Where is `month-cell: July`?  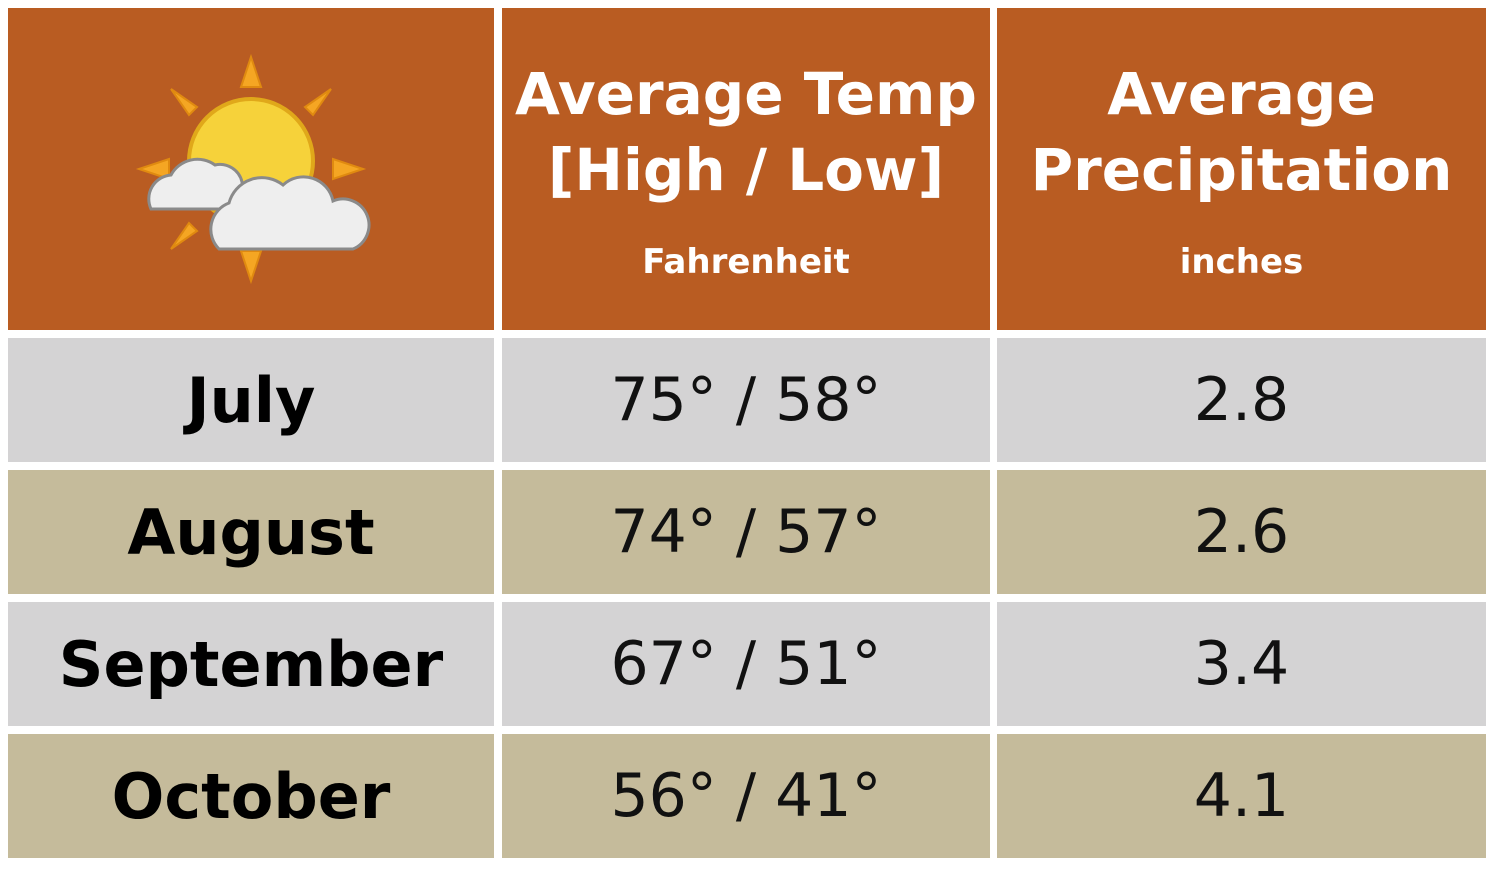 month-cell: July is located at coordinates (251, 400).